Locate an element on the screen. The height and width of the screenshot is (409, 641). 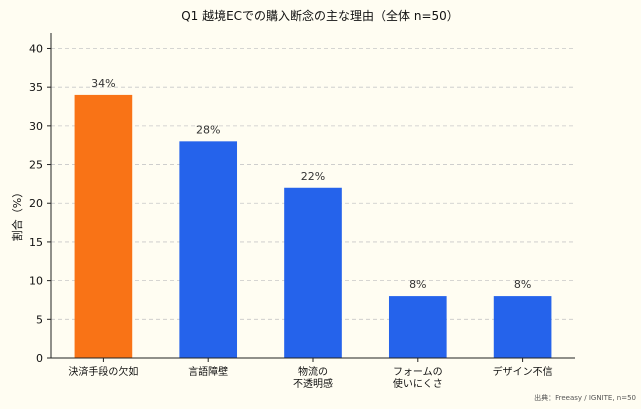
data-label: 22% is located at coordinates (313, 176).